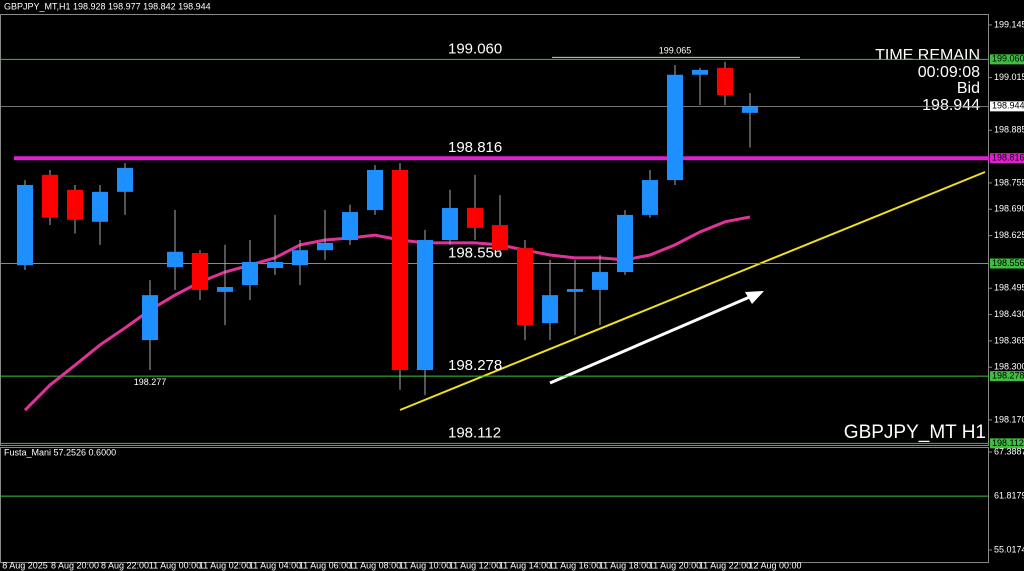 The height and width of the screenshot is (571, 1024). What do you see at coordinates (927, 55) in the screenshot?
I see `timer-label: TIME REMAIN` at bounding box center [927, 55].